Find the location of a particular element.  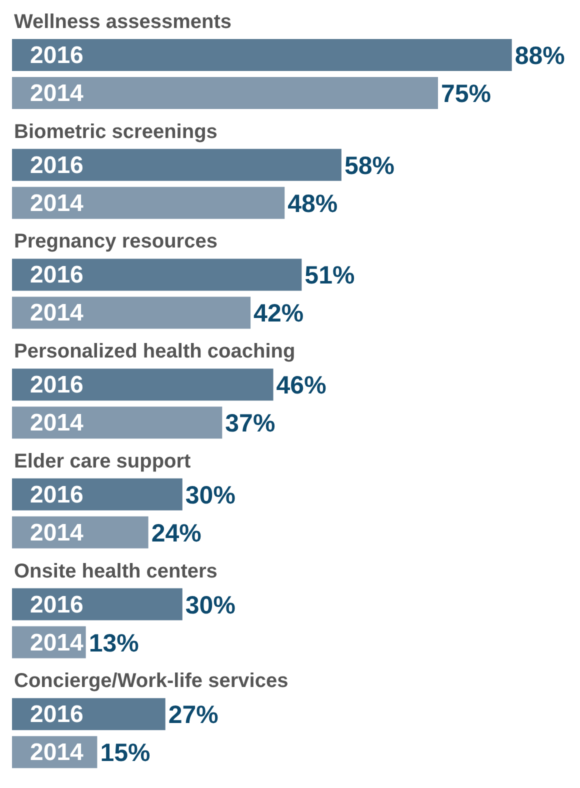

y-tick-label: Pregnancy resources is located at coordinates (116, 241).